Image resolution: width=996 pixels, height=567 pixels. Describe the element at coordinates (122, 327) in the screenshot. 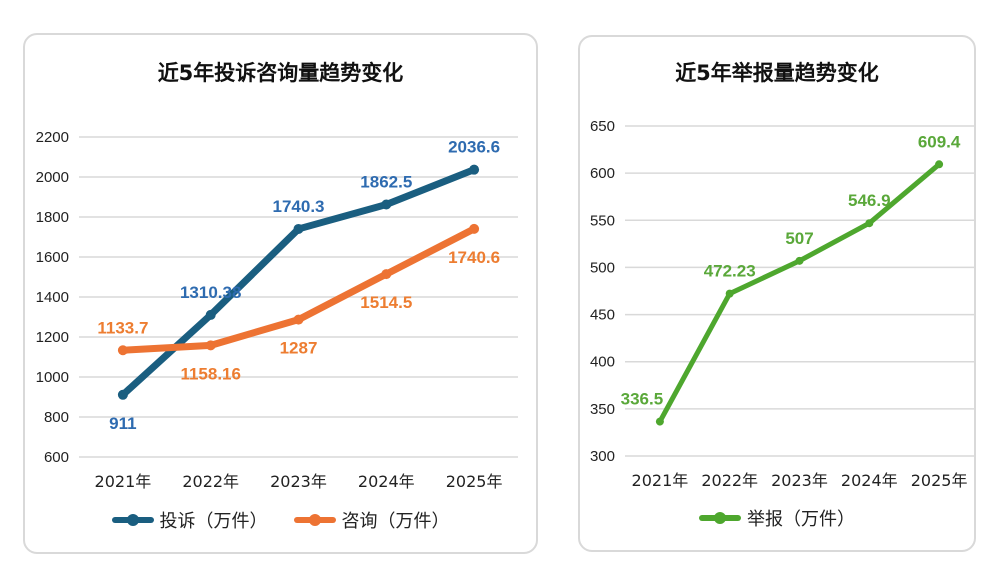

I see `data-label: 1133.7` at that location.